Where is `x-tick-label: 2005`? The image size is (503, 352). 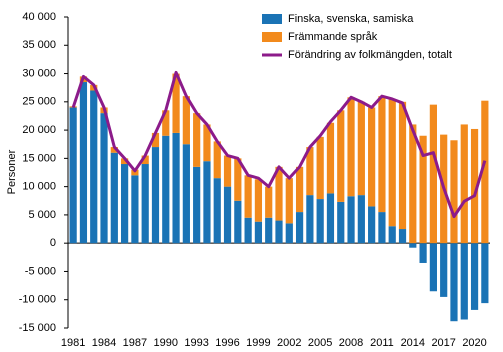
x-tick-label: 2005 is located at coordinates (320, 343).